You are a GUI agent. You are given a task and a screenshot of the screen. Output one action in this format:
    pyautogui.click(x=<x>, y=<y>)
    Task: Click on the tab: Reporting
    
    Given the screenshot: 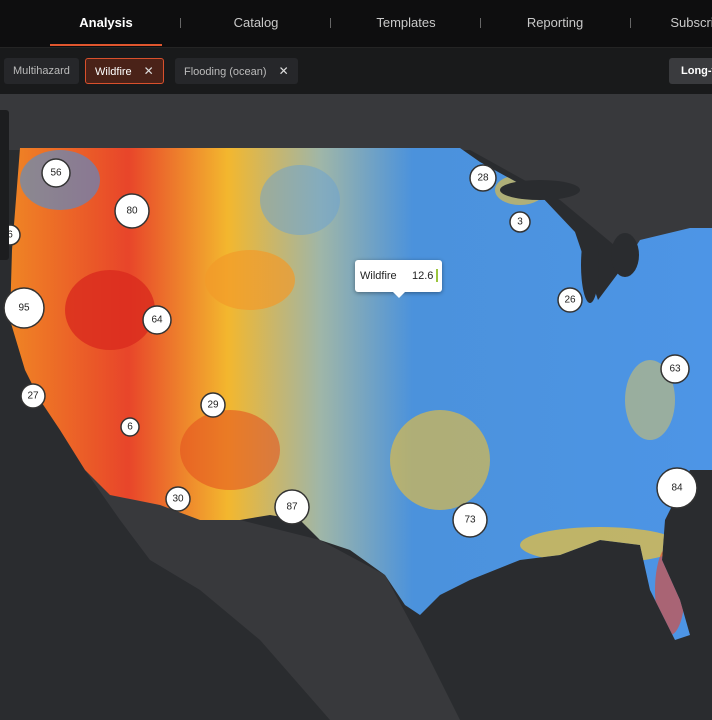 What is the action you would take?
    pyautogui.click(x=555, y=22)
    